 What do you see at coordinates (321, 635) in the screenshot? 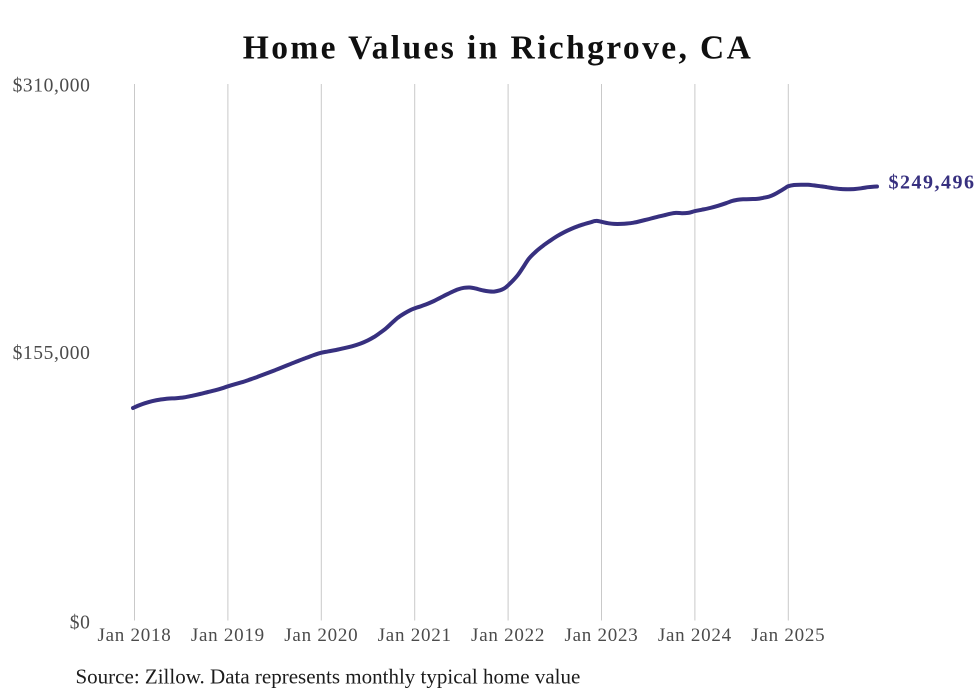
I see `svg-text: Jan 2020` at bounding box center [321, 635].